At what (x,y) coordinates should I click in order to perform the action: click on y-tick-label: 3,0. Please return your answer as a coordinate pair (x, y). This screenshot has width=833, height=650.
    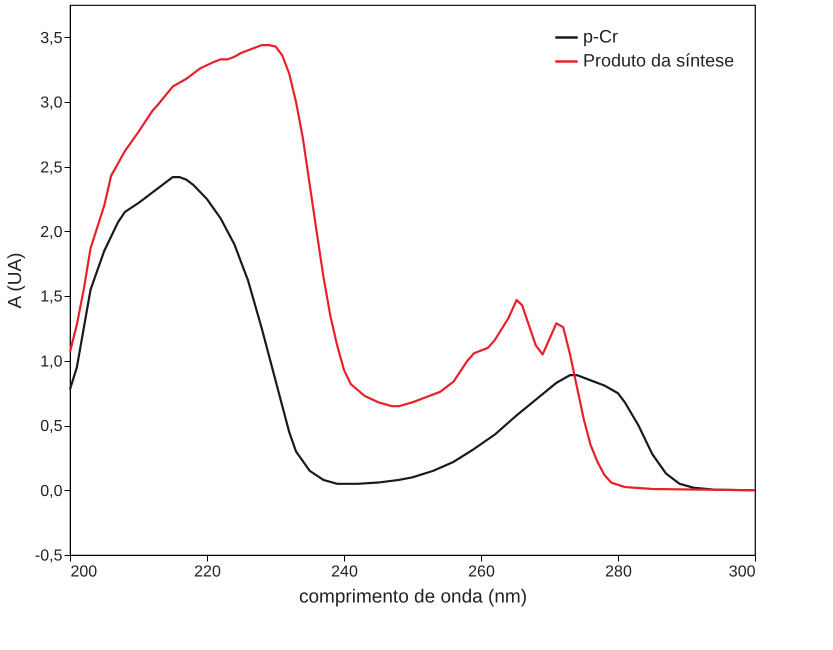
    Looking at the image, I should click on (51, 103).